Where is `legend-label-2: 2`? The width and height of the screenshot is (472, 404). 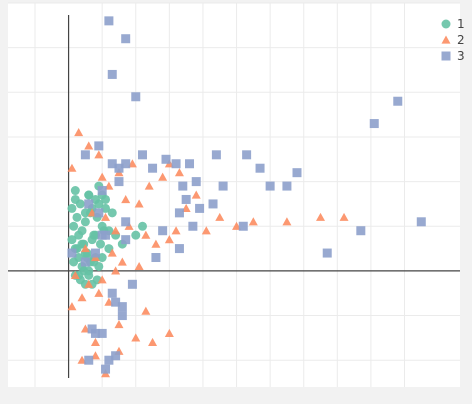
legend-label-2: 2 is located at coordinates (461, 40).